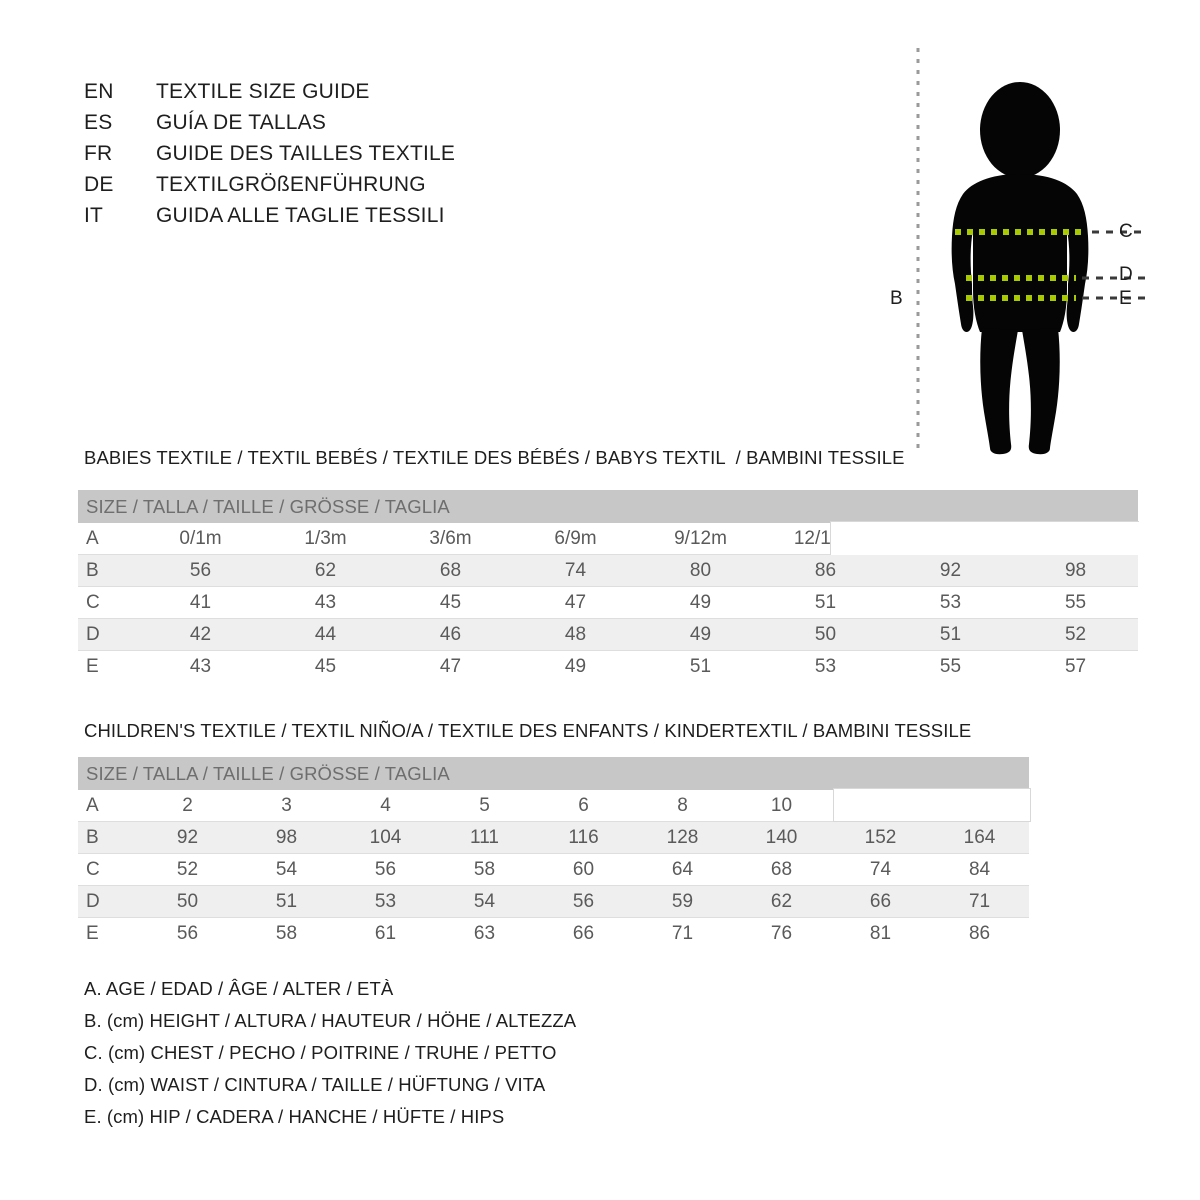  I want to click on body-measurement-figure: B C D E, so click(1020, 250).